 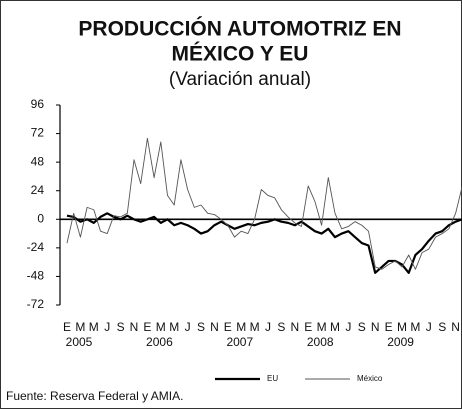 What do you see at coordinates (370, 378) in the screenshot?
I see `legend-label: México` at bounding box center [370, 378].